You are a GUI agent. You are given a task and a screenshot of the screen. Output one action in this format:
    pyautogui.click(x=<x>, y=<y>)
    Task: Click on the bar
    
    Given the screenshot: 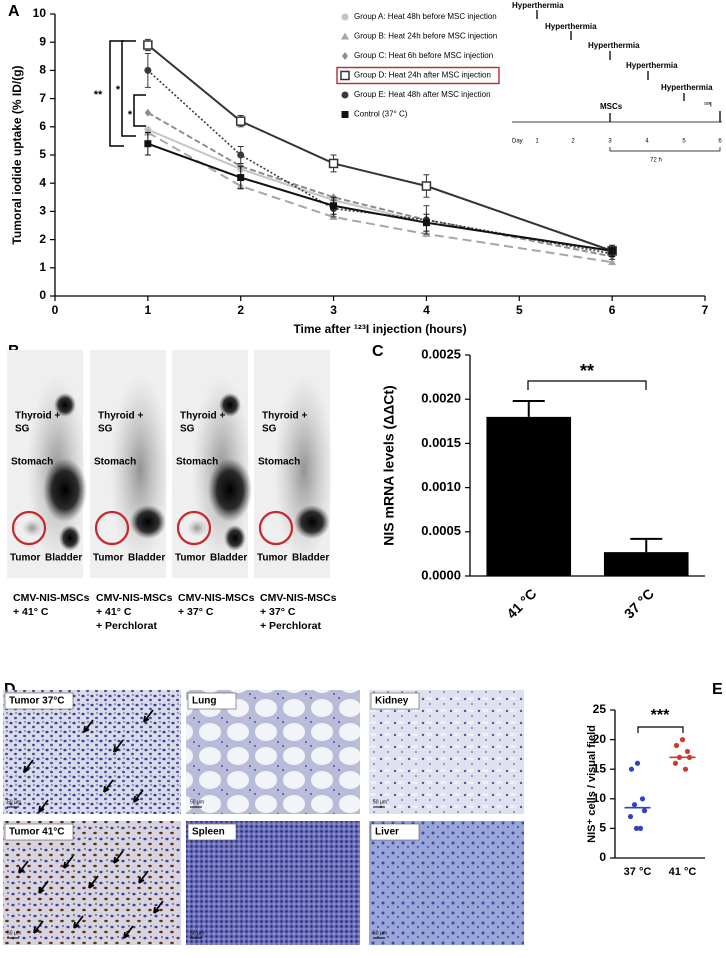 What is the action you would take?
    pyautogui.click(x=646, y=564)
    